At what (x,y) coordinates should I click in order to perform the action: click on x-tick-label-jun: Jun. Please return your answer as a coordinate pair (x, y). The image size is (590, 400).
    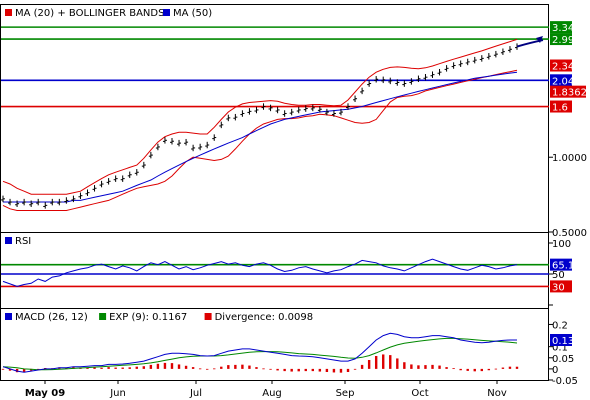
    Looking at the image, I should click on (117, 393).